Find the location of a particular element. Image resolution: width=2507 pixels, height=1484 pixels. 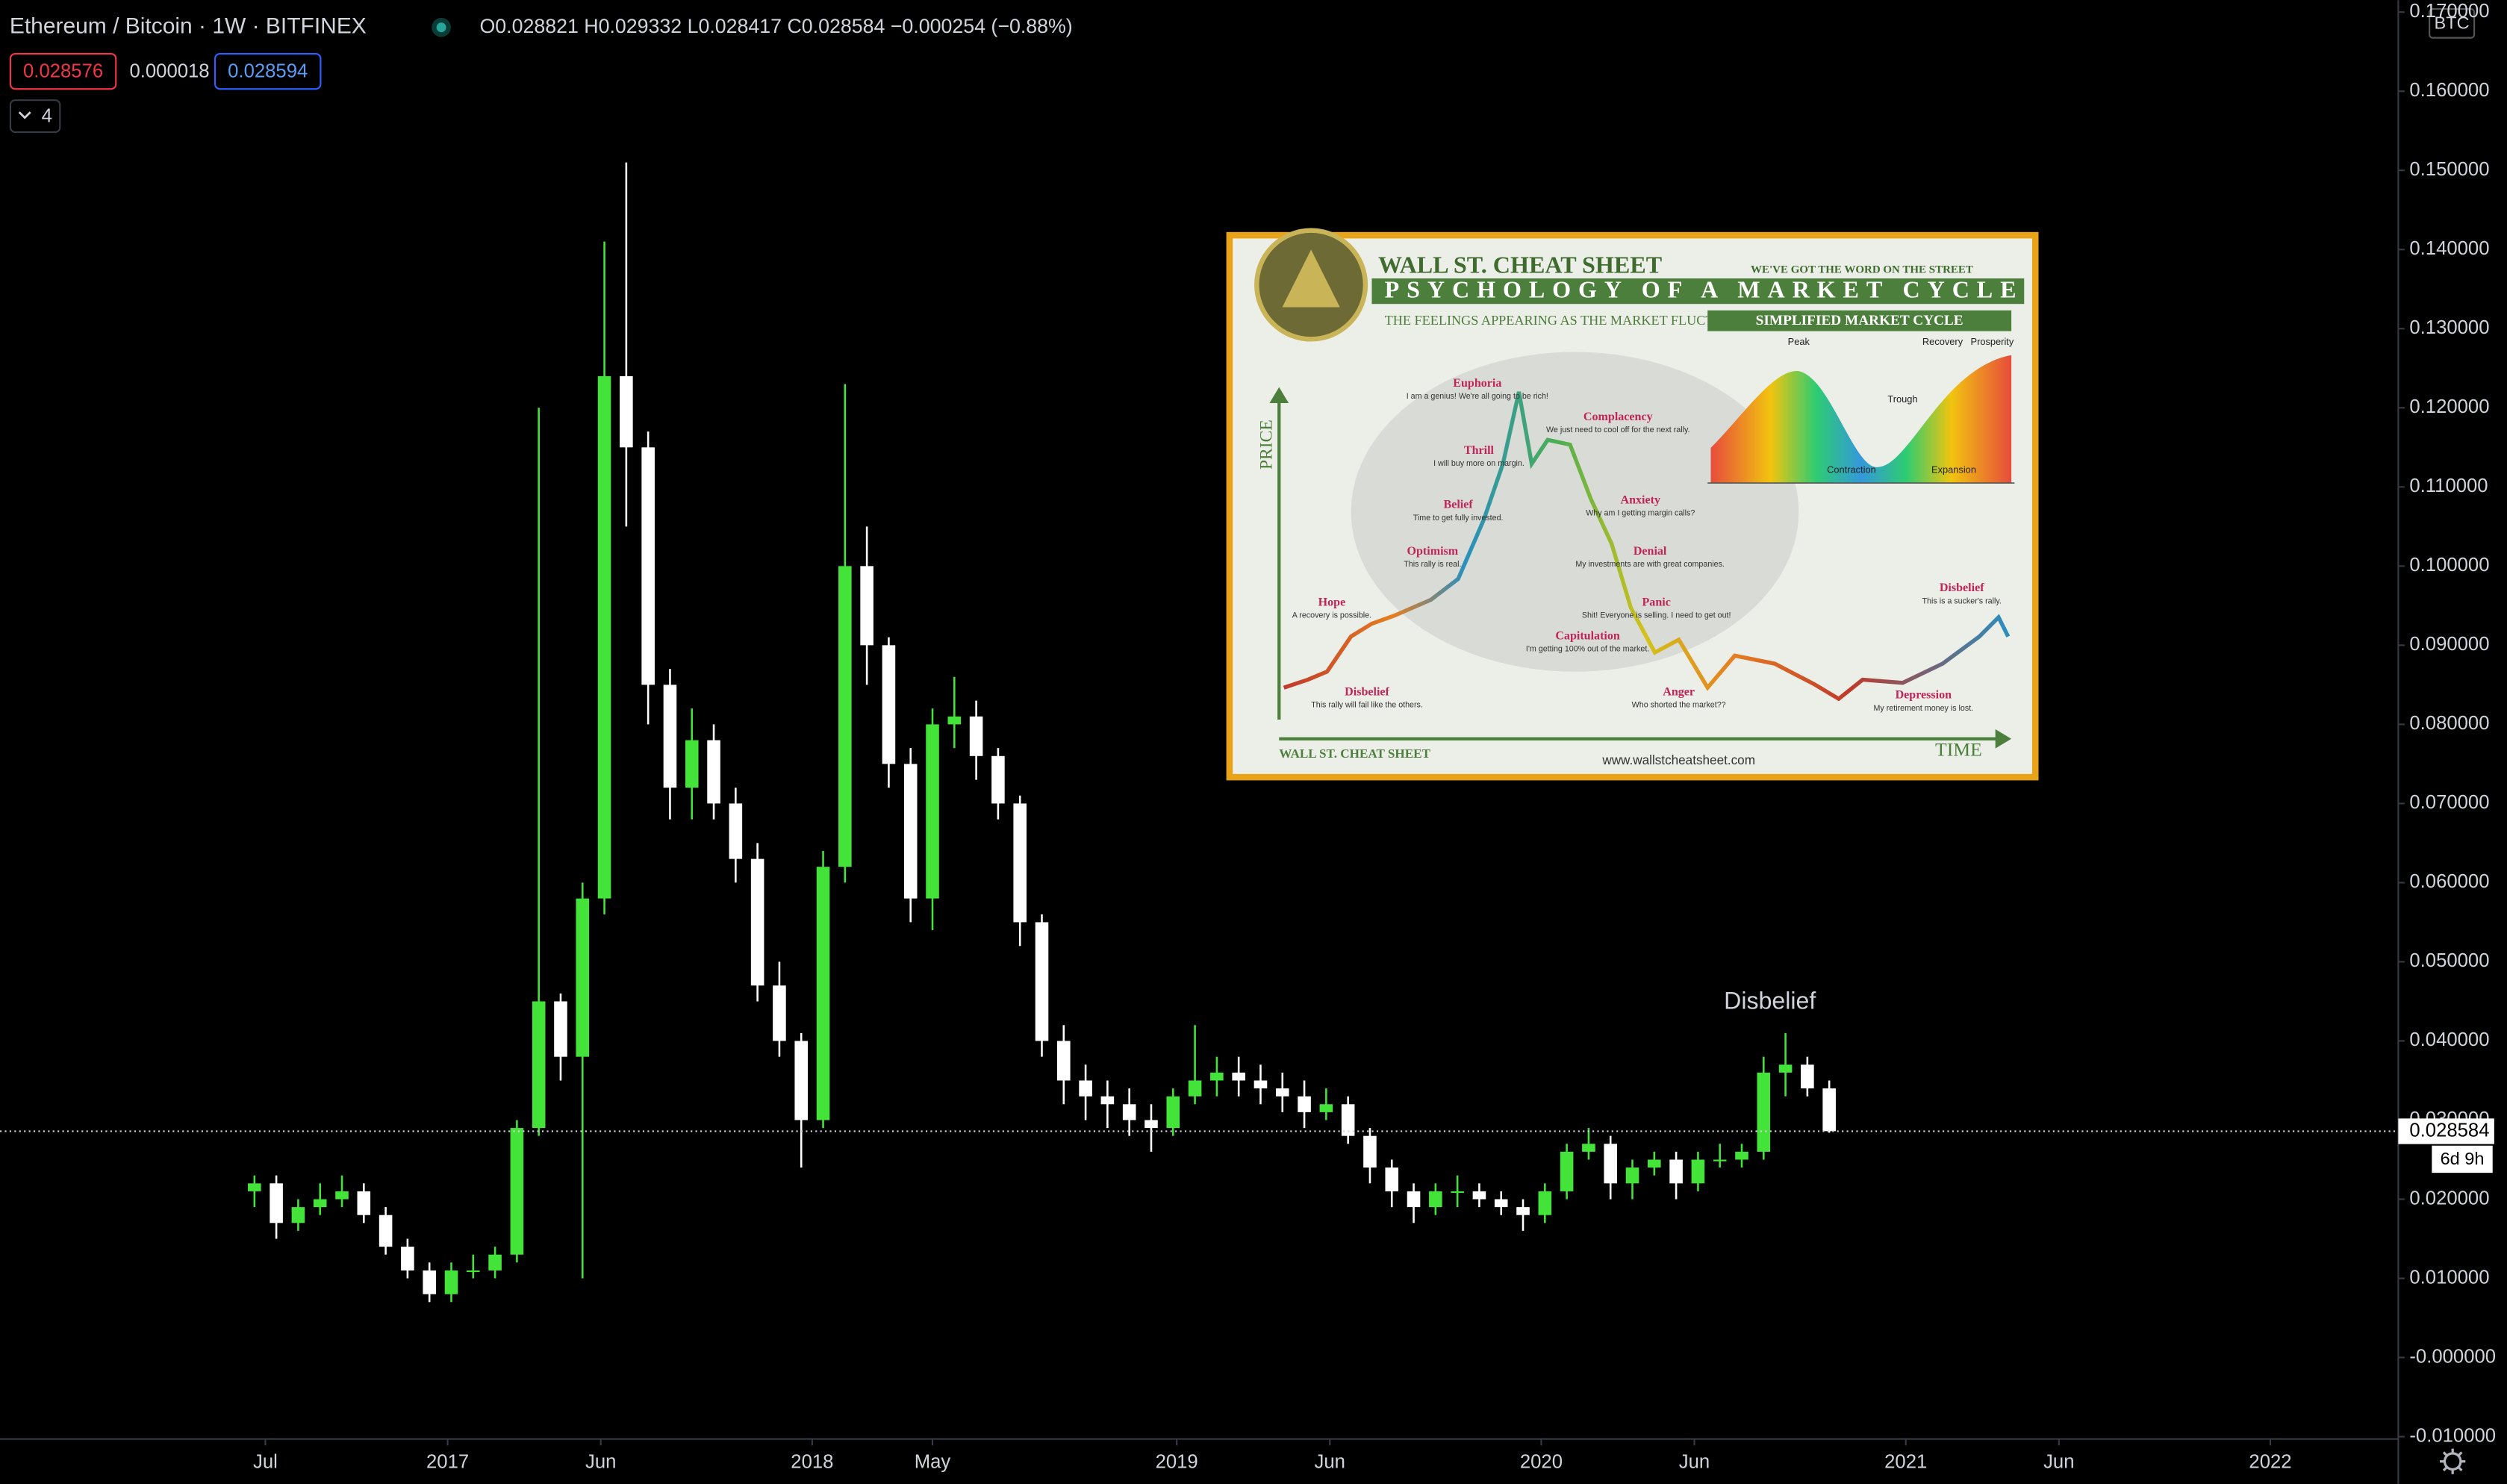

bid-box is located at coordinates (63, 71).